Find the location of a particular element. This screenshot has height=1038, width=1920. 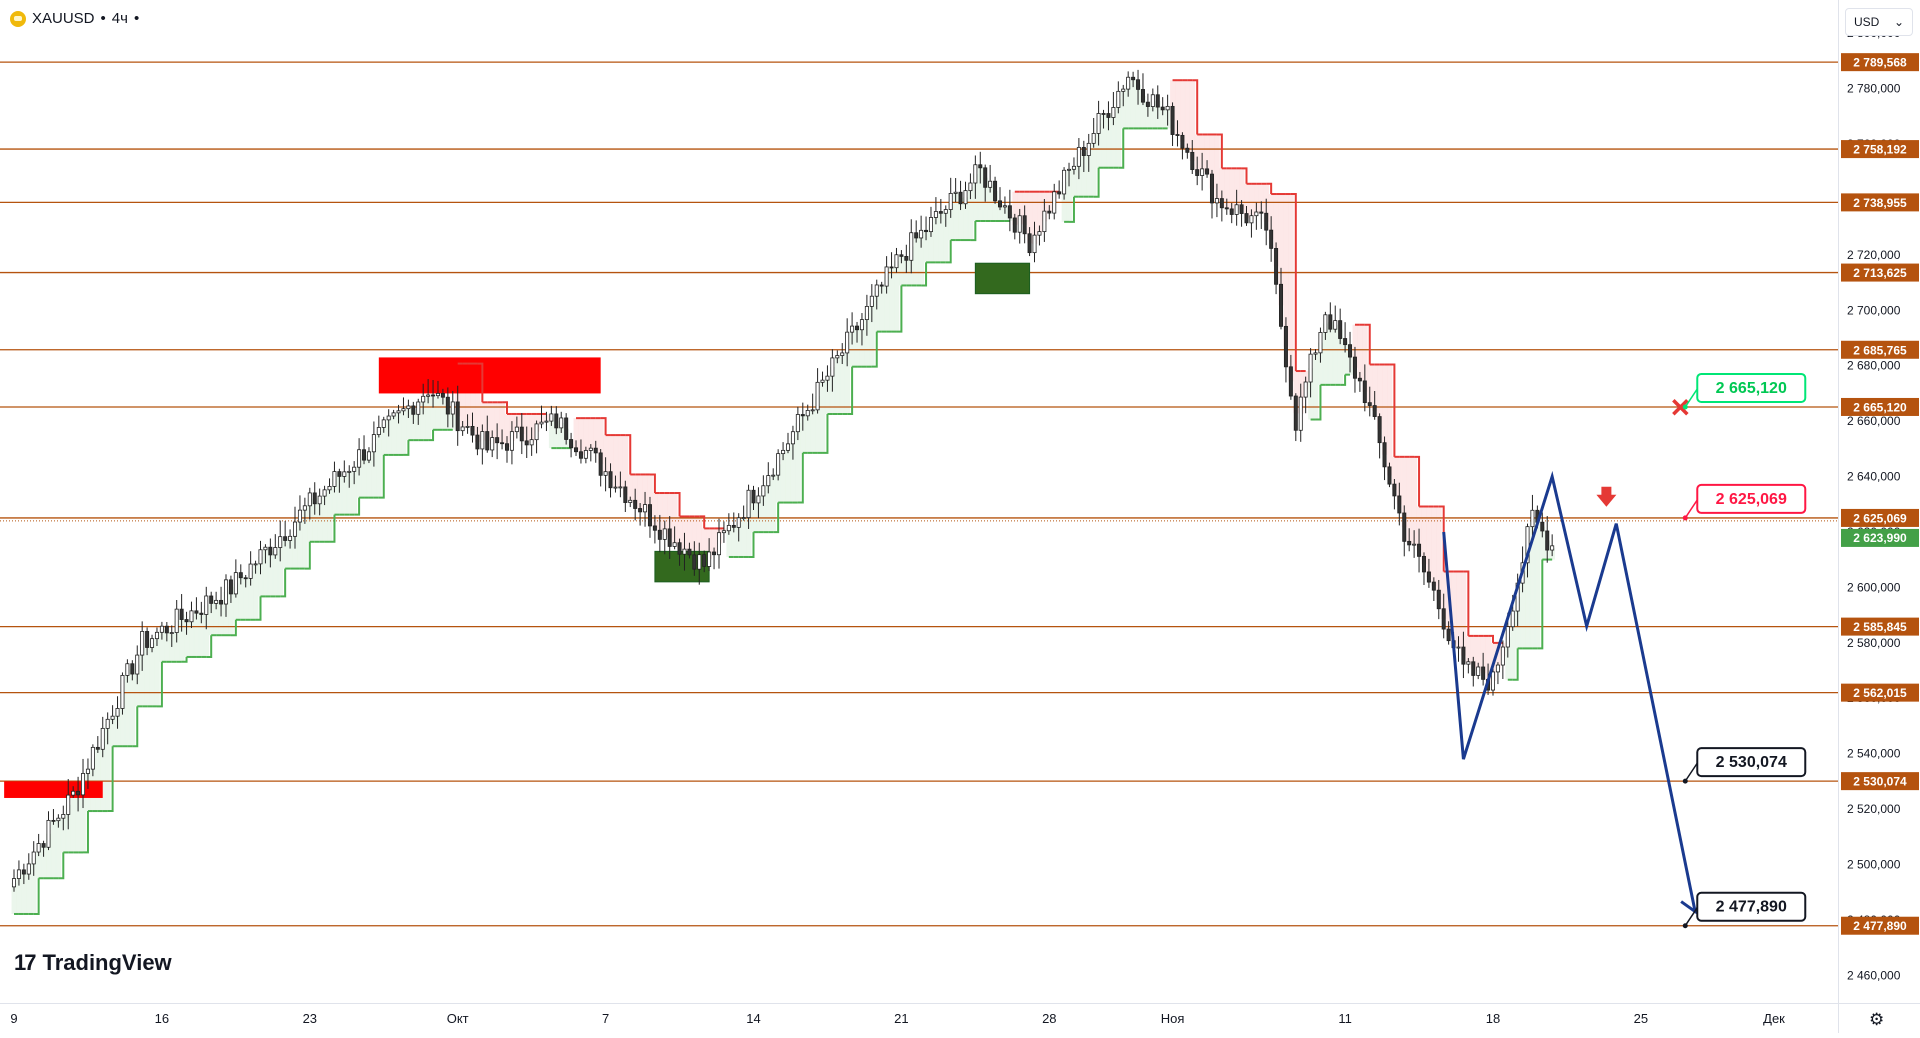

level-price-tag: 2 738,955 is located at coordinates (1880, 202).